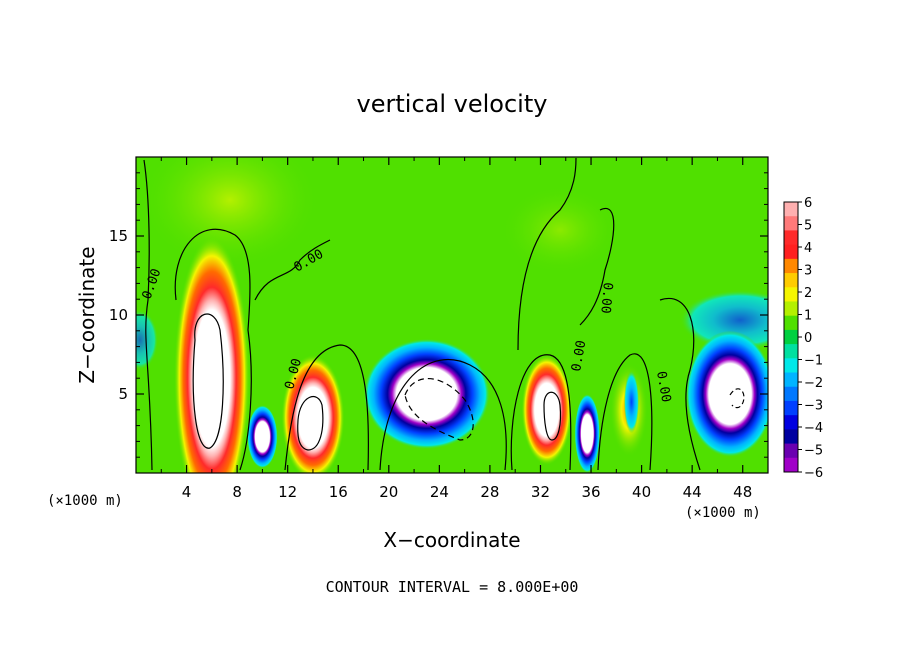 Image resolution: width=904 pixels, height=654 pixels. Describe the element at coordinates (338, 492) in the screenshot. I see `x-tick-label: 16` at that location.